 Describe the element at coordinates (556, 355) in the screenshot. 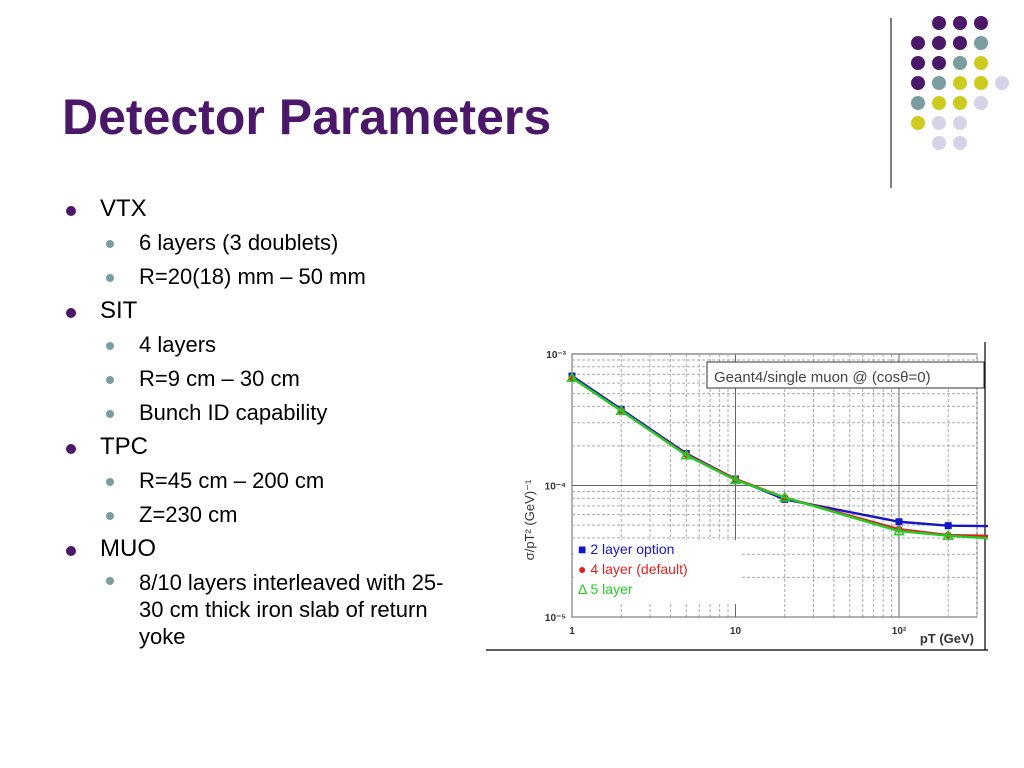

I see `y-tick-label: 10⁻³` at that location.